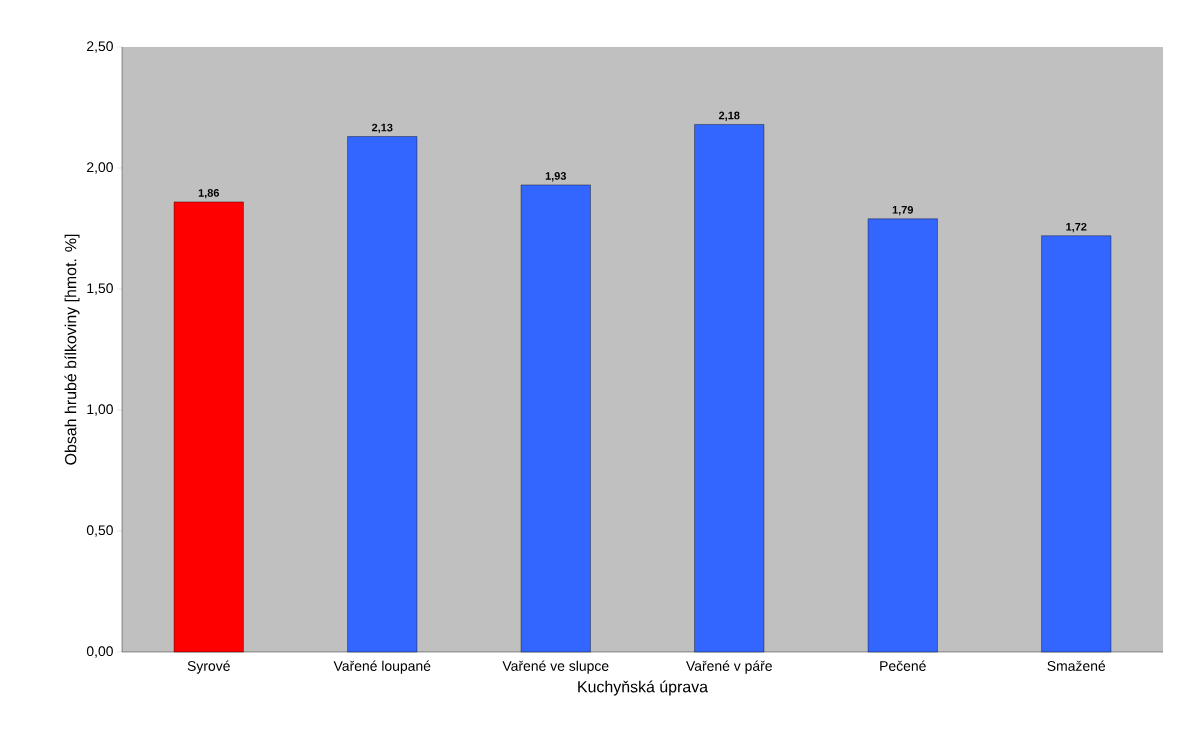 The height and width of the screenshot is (740, 1183). I want to click on x-tick-label: Syrové, so click(208, 667).